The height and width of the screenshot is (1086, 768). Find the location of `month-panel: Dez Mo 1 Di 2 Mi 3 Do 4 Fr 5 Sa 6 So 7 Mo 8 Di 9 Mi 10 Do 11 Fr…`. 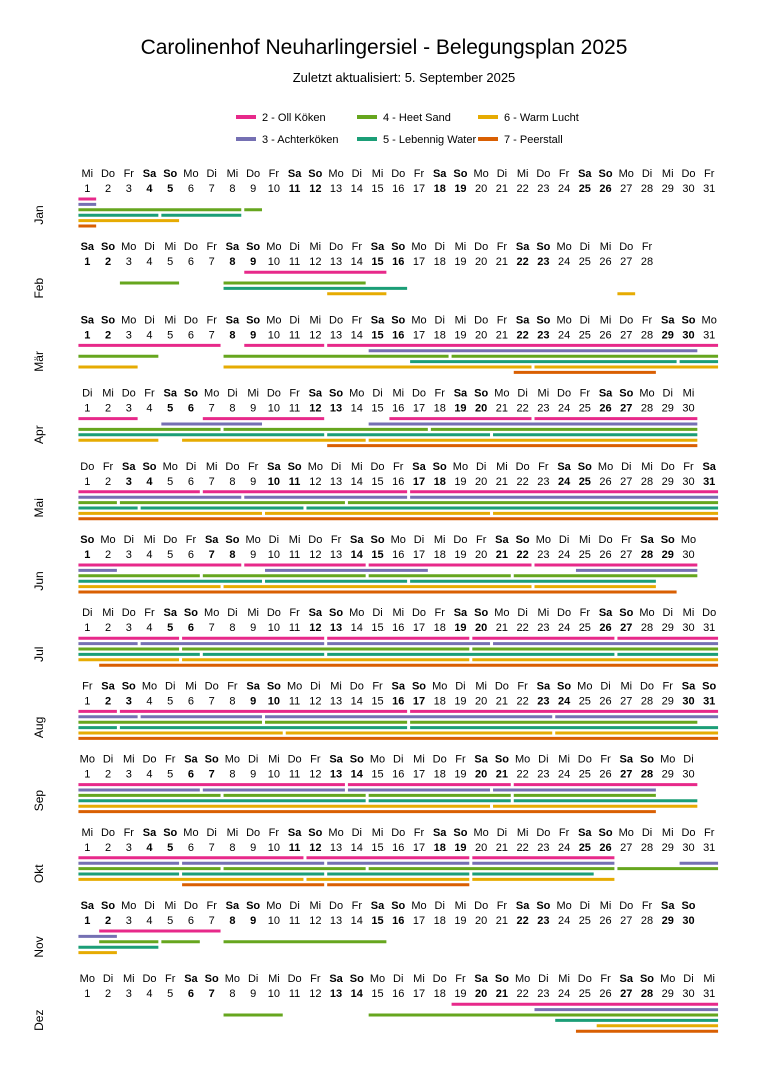

month-panel: Dez Mo 1 Di 2 Mi 3 Do 4 Fr 5 Sa 6 So 7 Mo 8 Di 9 Mi 10 Do 11 Fr… is located at coordinates (375, 1003).